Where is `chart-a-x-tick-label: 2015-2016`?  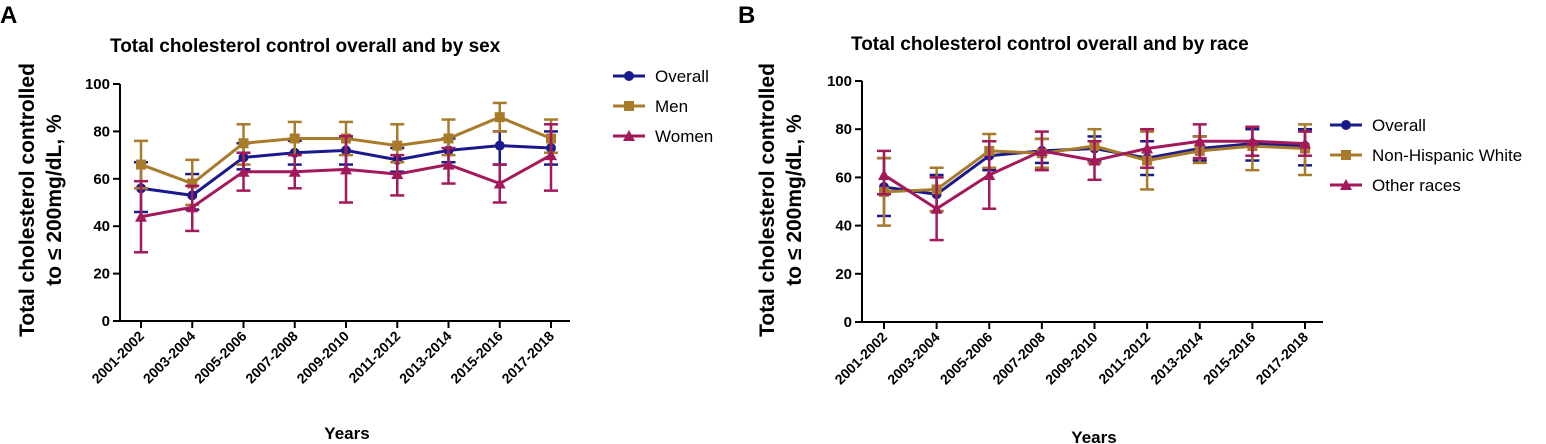
chart-a-x-tick-label: 2015-2016 is located at coordinates (476, 357).